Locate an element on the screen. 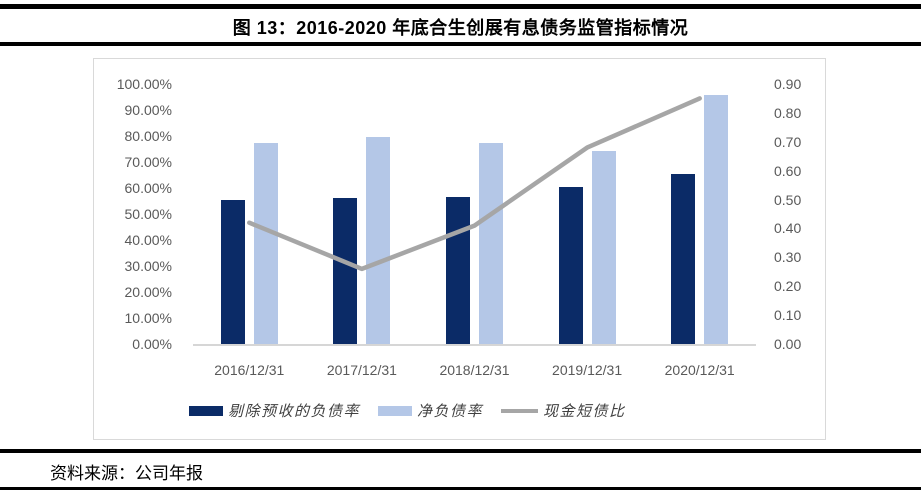 This screenshot has width=921, height=497. x-axis-label: 2017/12/31 is located at coordinates (361, 370).